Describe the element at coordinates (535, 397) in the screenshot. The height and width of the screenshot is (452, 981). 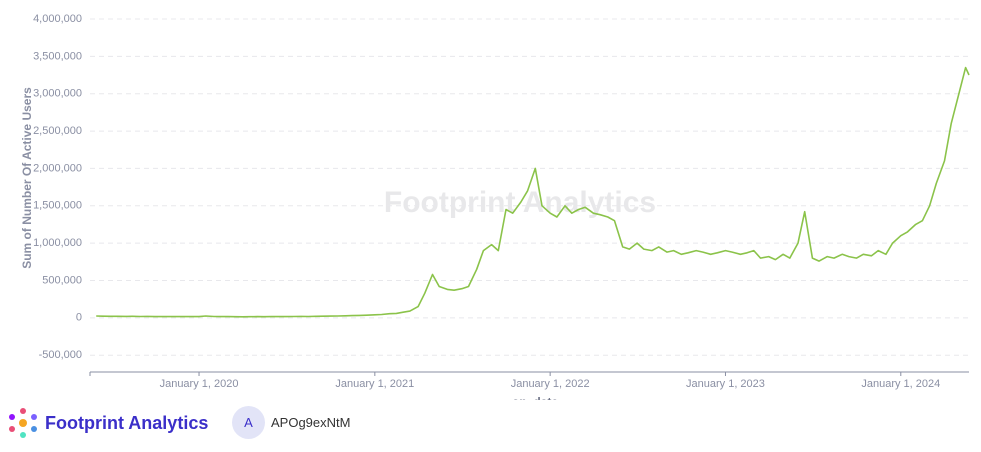
I see `x-axis-title: on_date` at that location.